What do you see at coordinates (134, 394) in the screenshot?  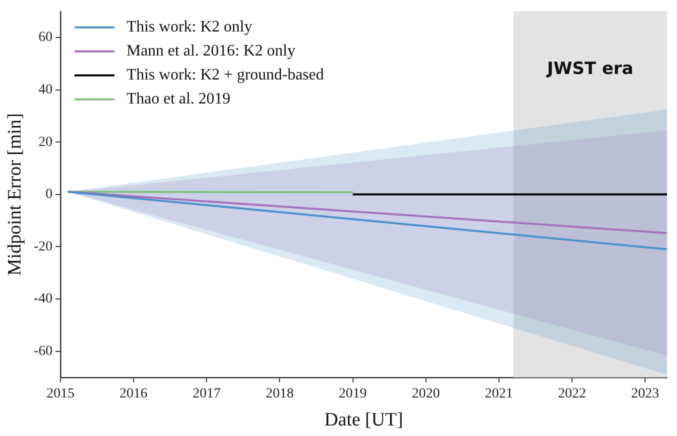 I see `x-tick-label: 2016` at bounding box center [134, 394].